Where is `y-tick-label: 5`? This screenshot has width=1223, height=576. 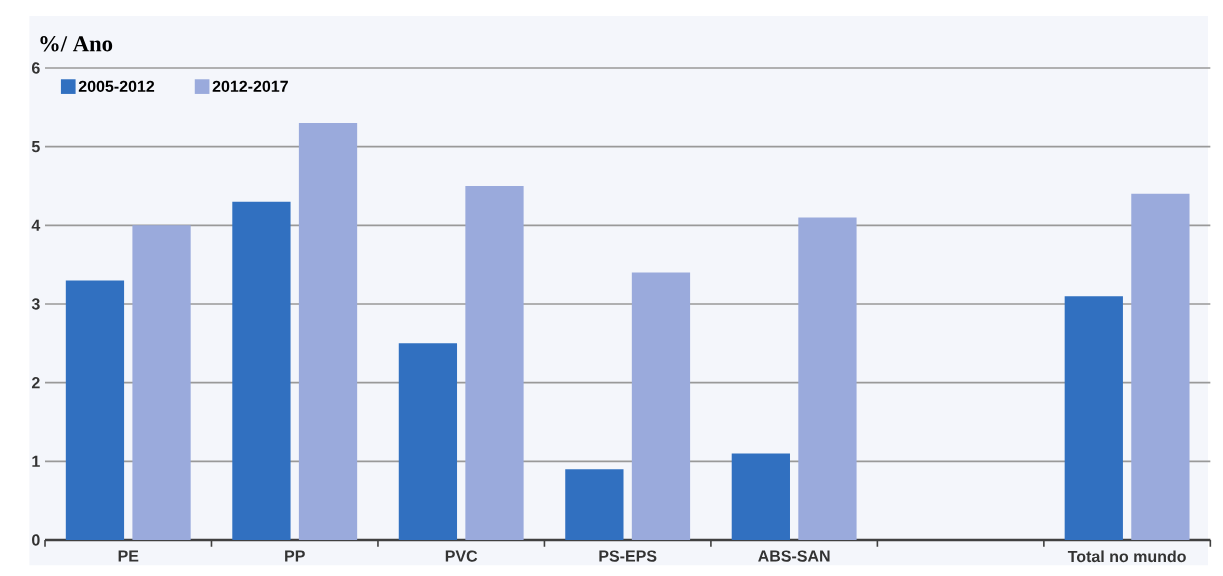 y-tick-label: 5 is located at coordinates (35, 147).